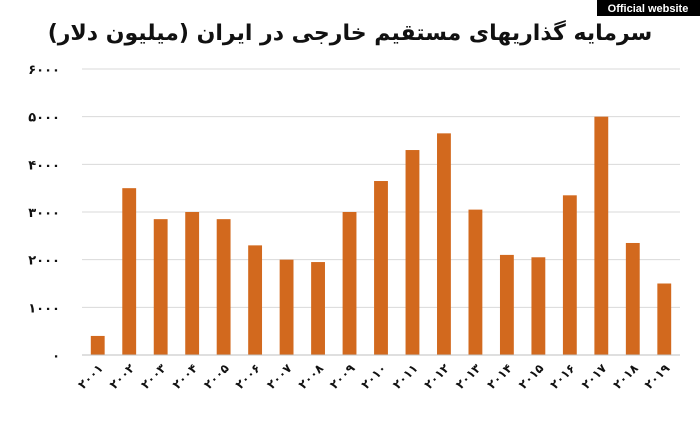 The width and height of the screenshot is (700, 424). Describe the element at coordinates (44, 308) in the screenshot. I see `y-tick-label: ۱۰۰۰` at that location.